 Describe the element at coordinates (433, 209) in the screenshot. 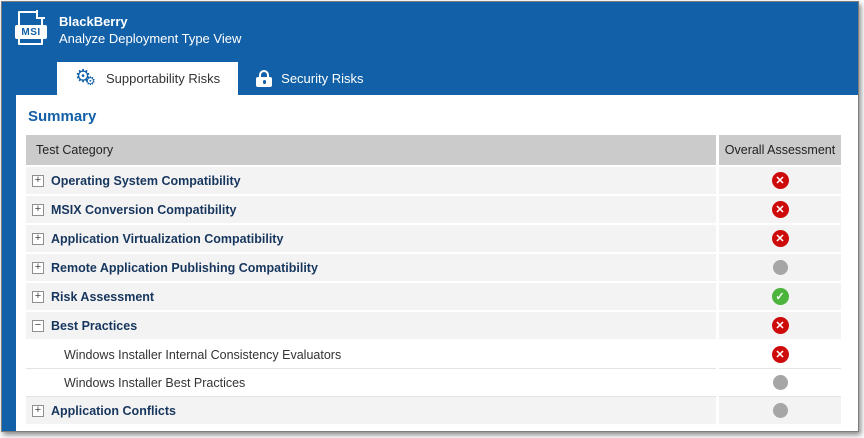

I see `table-row: + MSIX Conversion Compatibility ✕` at that location.